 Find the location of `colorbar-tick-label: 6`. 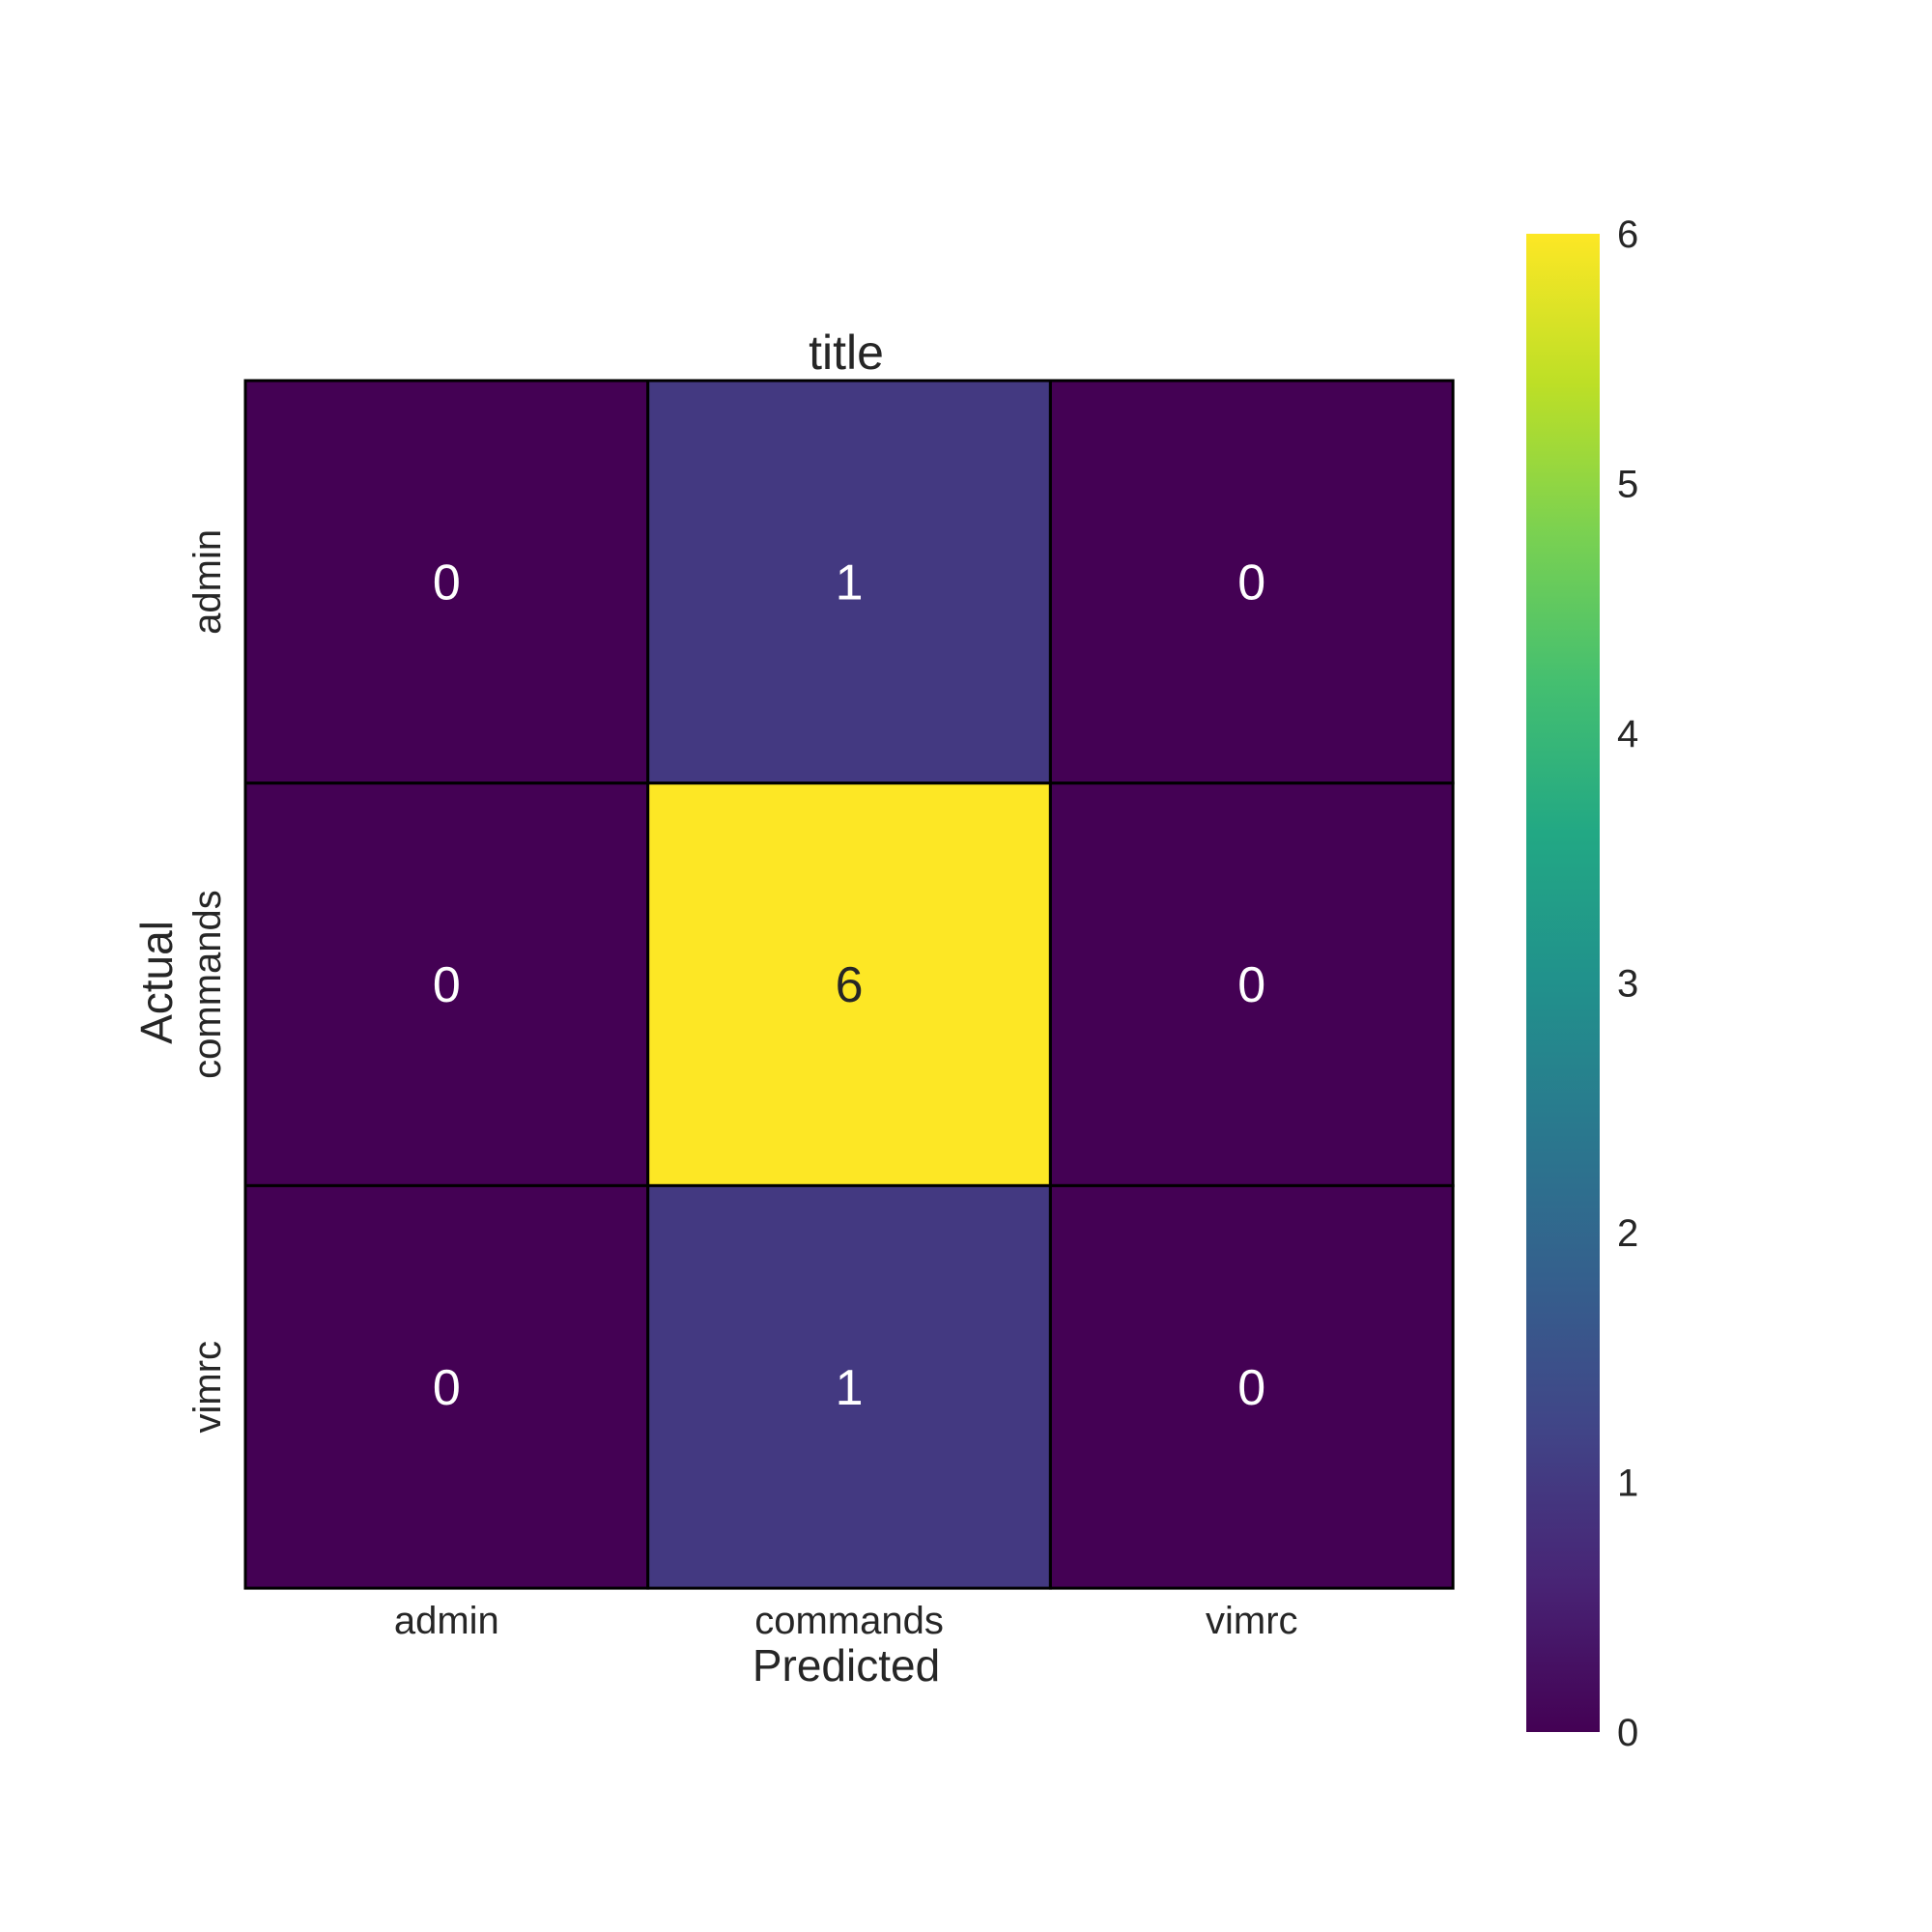

colorbar-tick-label: 6 is located at coordinates (1627, 234).